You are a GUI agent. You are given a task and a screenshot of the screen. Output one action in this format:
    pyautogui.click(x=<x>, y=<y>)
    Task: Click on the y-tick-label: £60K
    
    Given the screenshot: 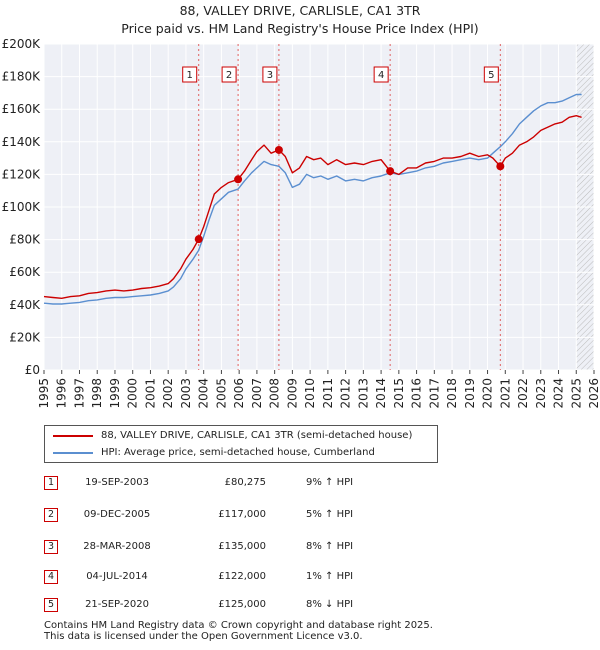 What is the action you would take?
    pyautogui.click(x=25, y=272)
    